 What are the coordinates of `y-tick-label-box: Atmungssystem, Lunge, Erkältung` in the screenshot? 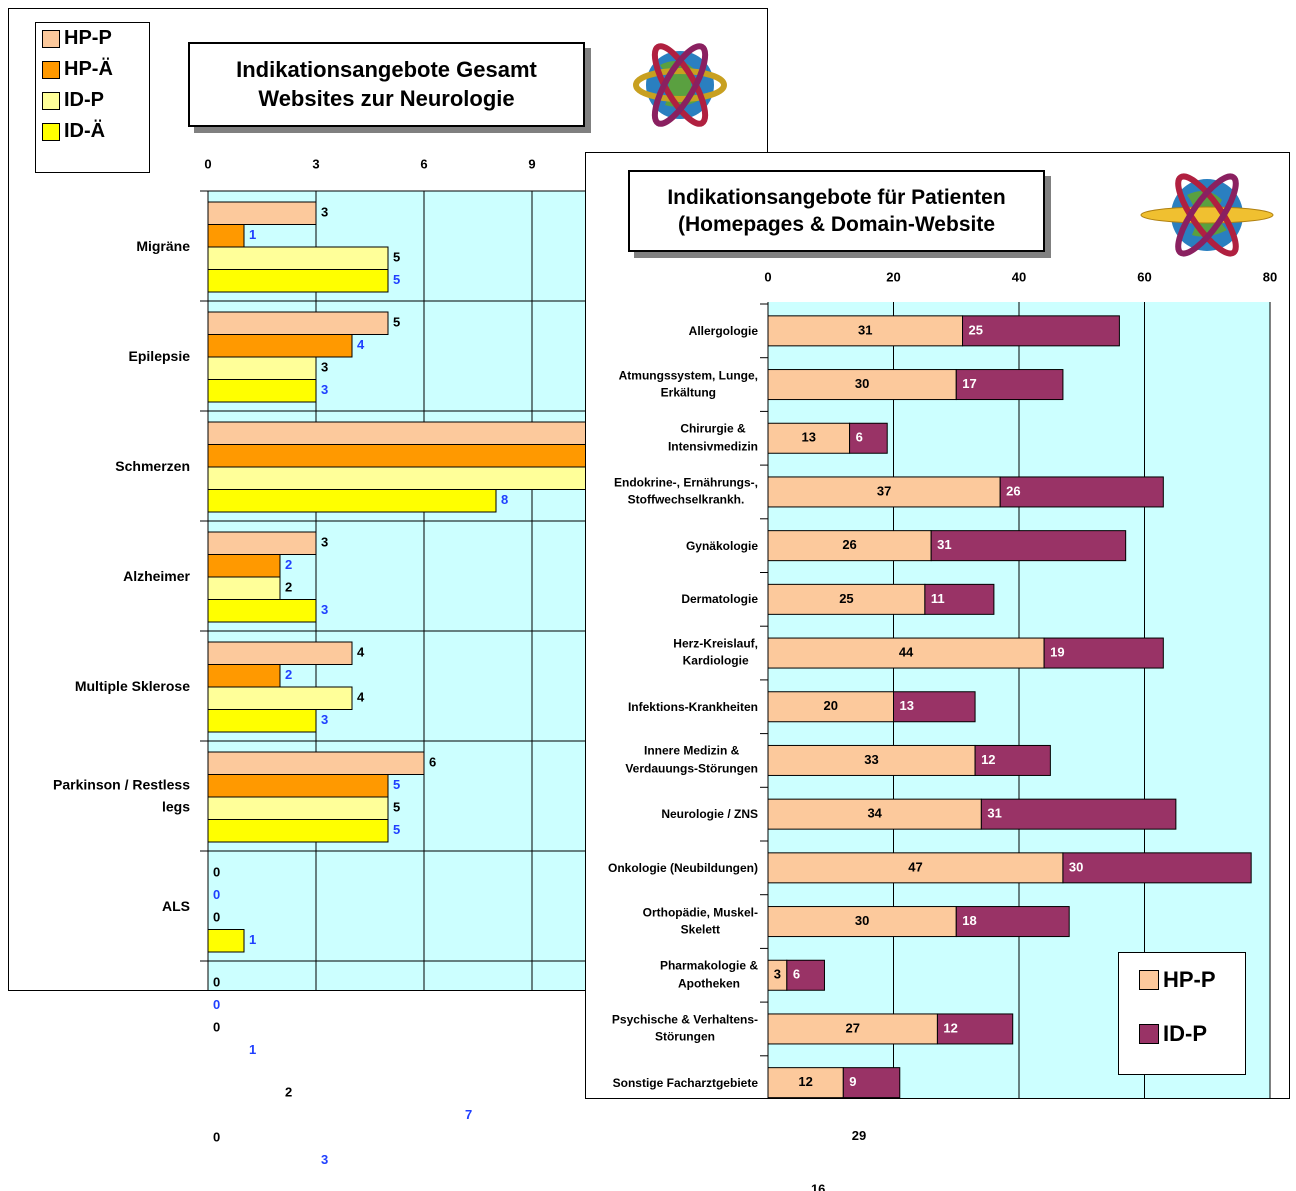 It's located at (688, 384).